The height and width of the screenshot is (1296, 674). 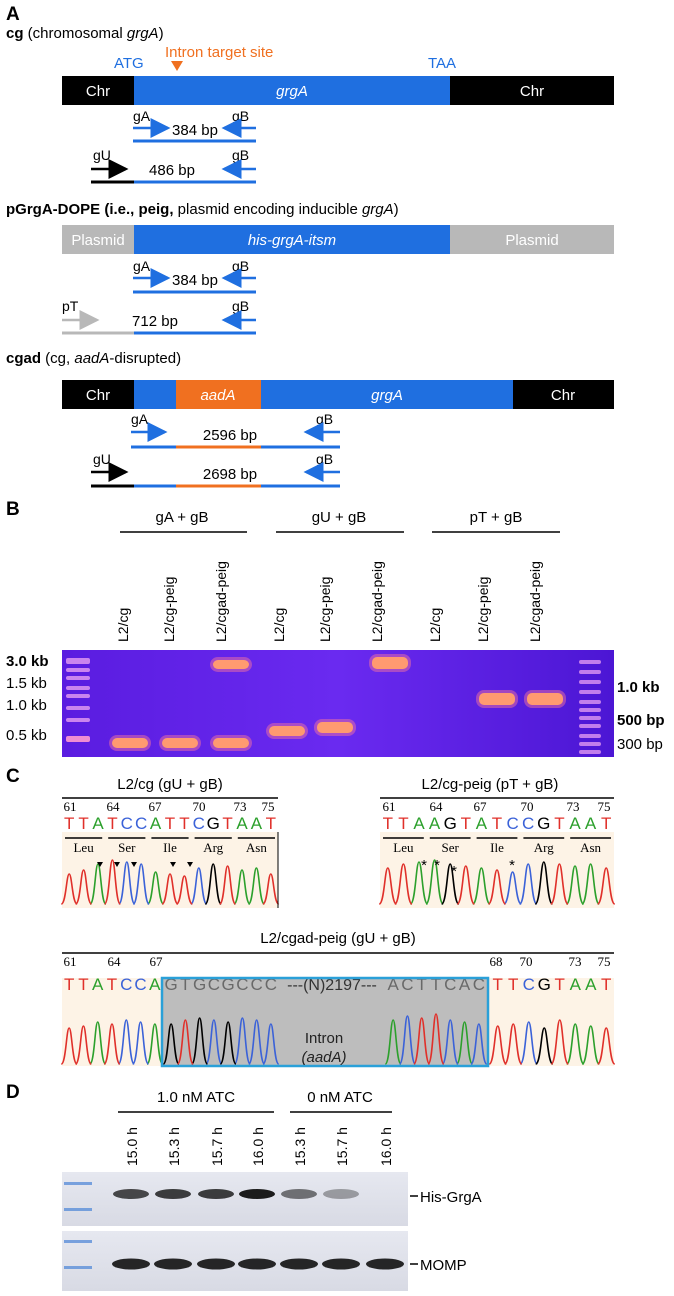 What do you see at coordinates (170, 847) in the screenshot?
I see `amino-acid: Ile` at bounding box center [170, 847].